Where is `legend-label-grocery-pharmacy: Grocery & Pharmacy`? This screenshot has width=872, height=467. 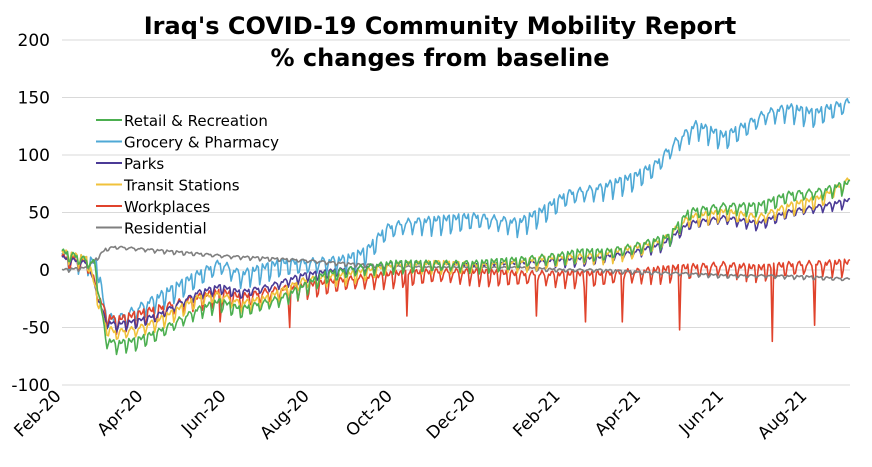 legend-label-grocery-pharmacy: Grocery & Pharmacy is located at coordinates (201, 143).